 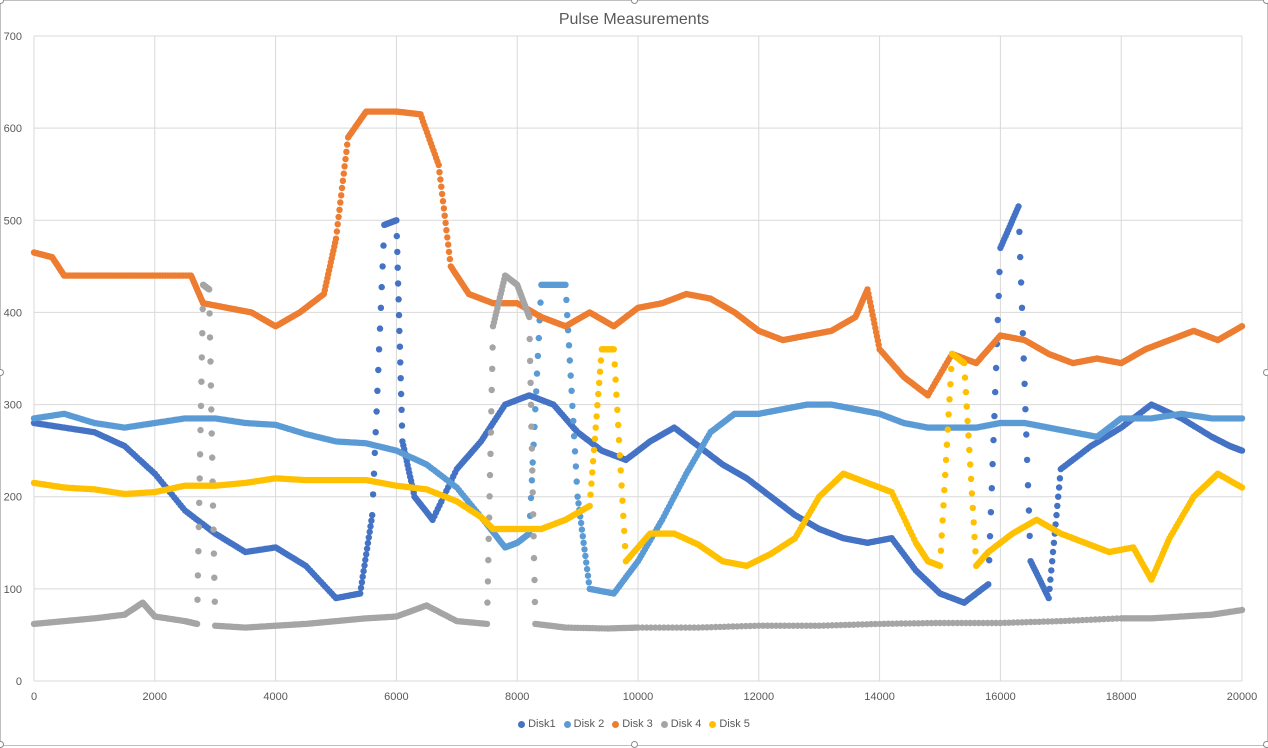 What do you see at coordinates (2, 2) in the screenshot?
I see `resize-handle-top-left` at bounding box center [2, 2].